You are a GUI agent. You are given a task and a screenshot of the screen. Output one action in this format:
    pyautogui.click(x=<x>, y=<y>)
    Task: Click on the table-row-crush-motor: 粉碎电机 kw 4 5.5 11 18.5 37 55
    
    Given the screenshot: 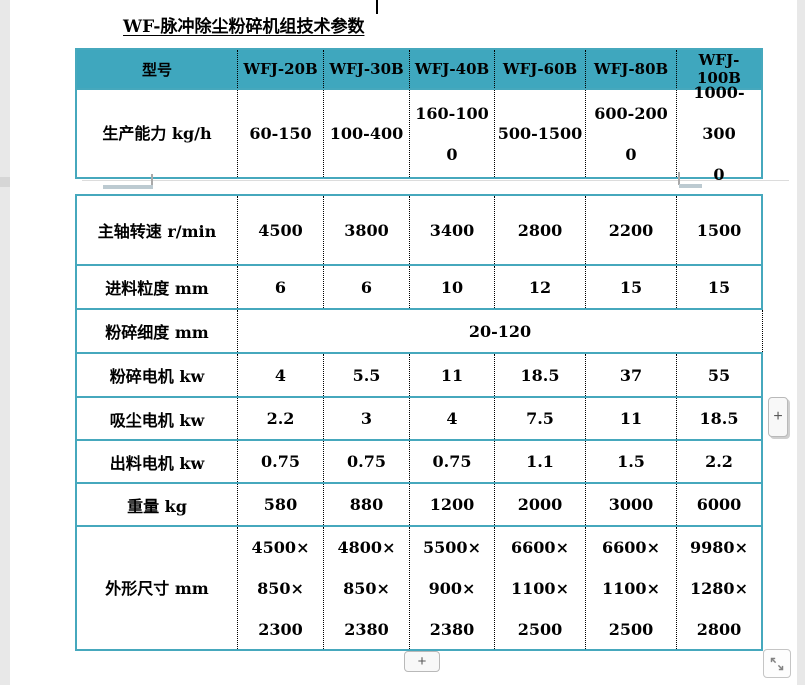 What is the action you would take?
    pyautogui.click(x=419, y=374)
    